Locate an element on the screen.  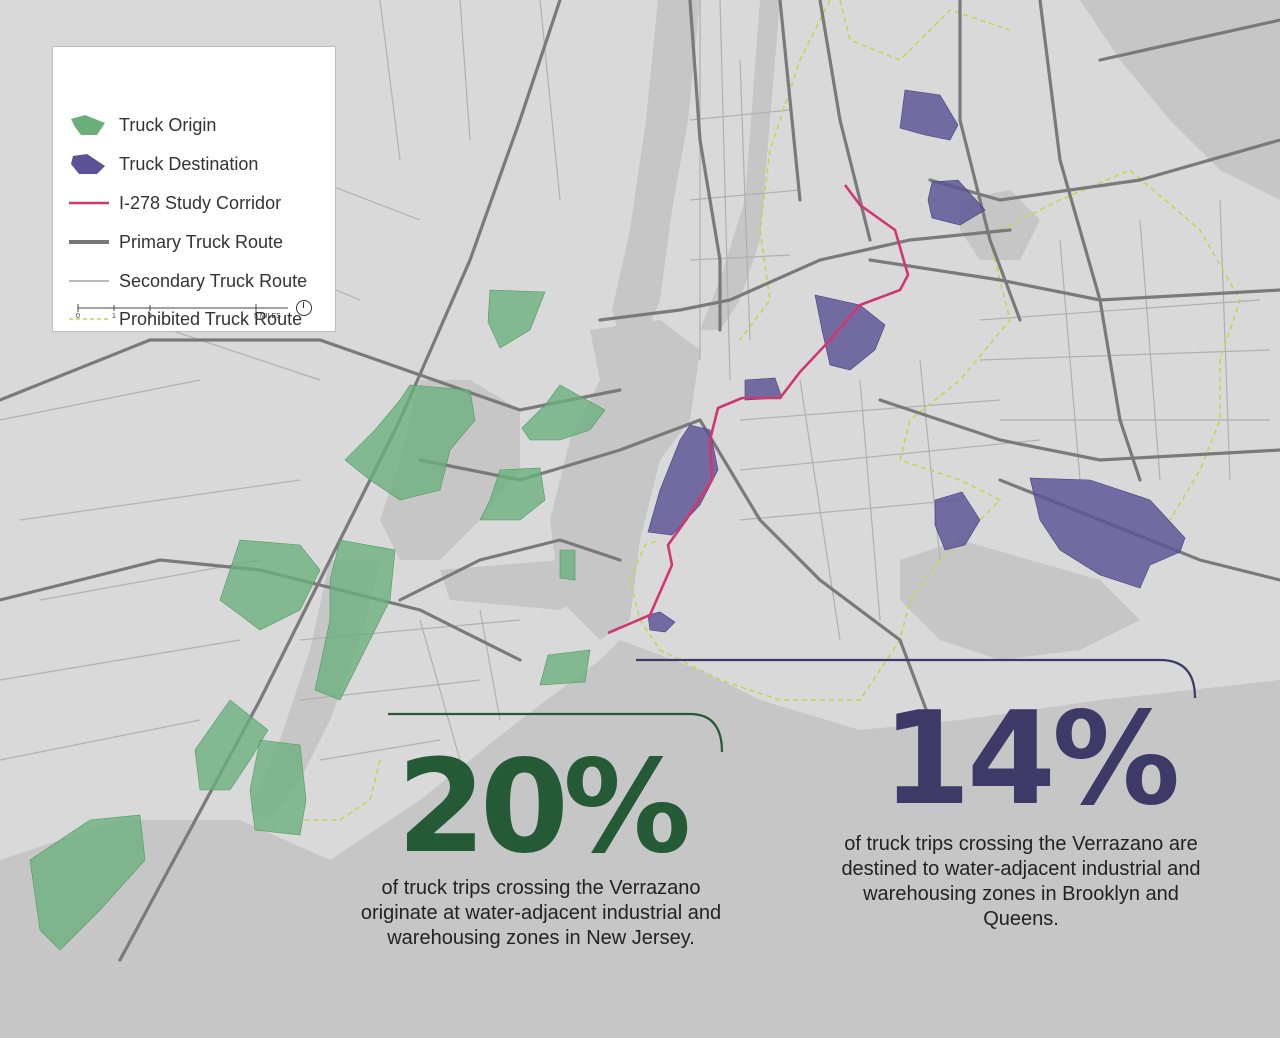
legend-label: Prohibited Truck Route is located at coordinates (211, 318).